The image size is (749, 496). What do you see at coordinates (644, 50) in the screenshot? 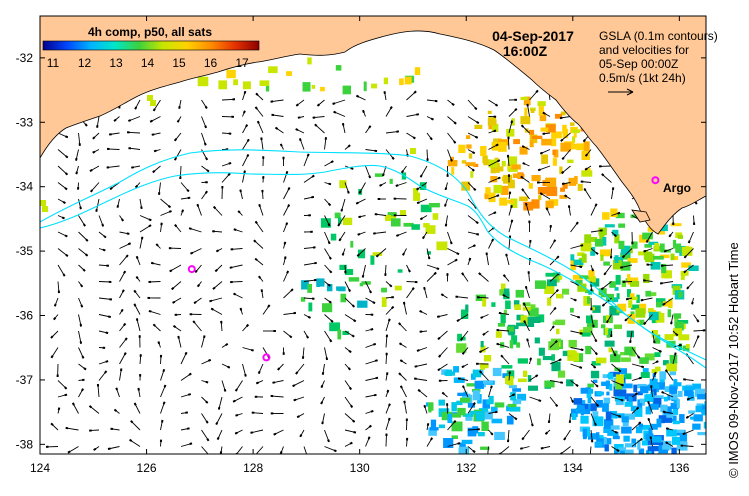
I see `info-velocities: and velocities for` at bounding box center [644, 50].